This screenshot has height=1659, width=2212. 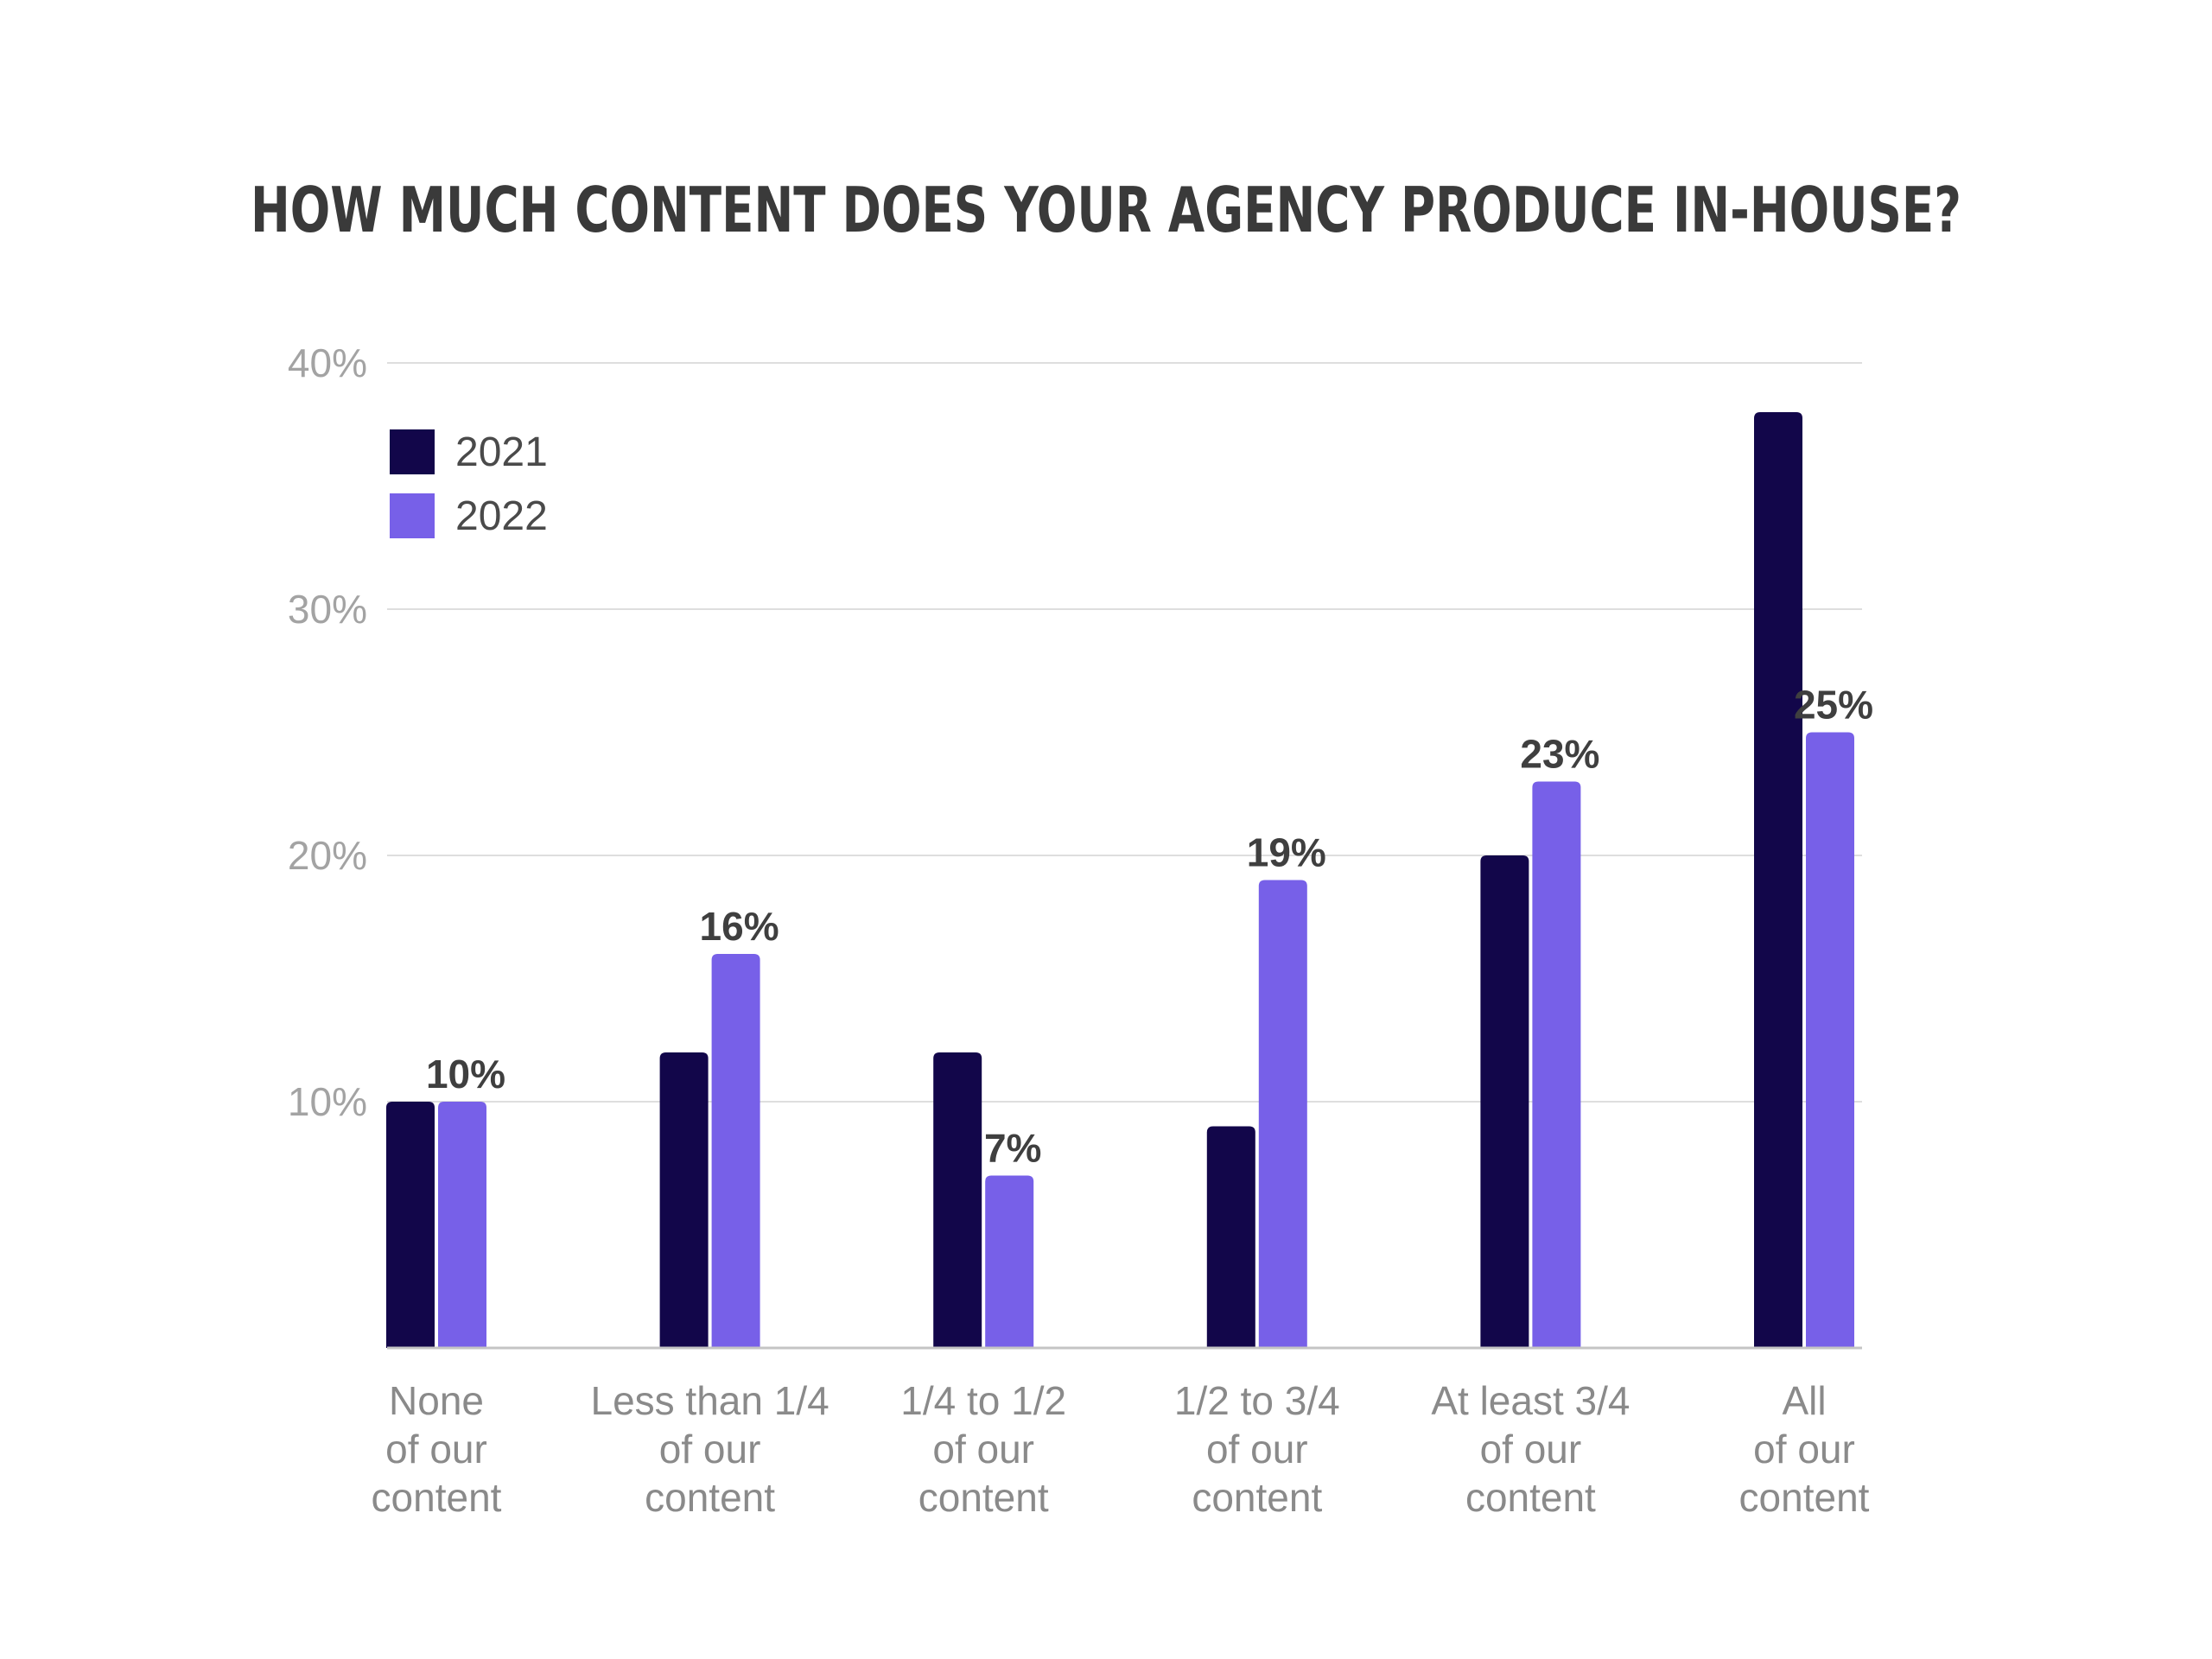 I want to click on x-category-label: 1/4 to 1/2, so click(x=983, y=1400).